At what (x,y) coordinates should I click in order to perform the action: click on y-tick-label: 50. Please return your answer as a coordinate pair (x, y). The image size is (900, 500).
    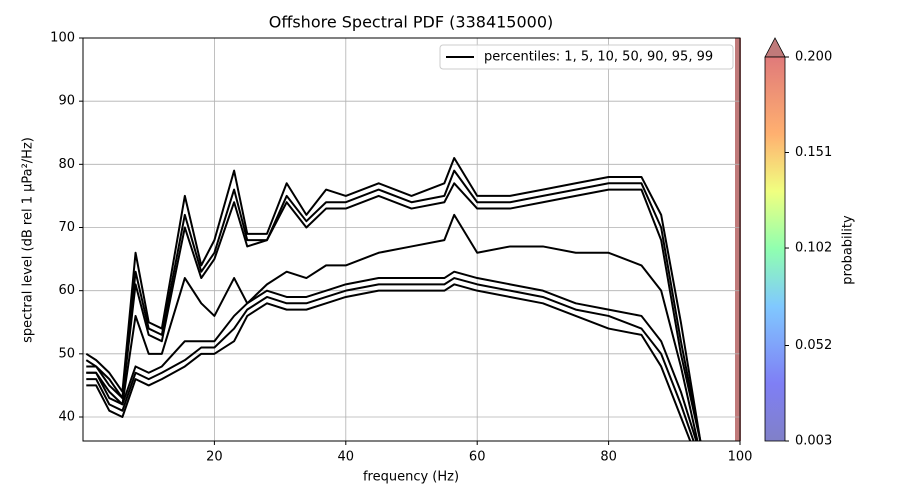
    Looking at the image, I should click on (66, 353).